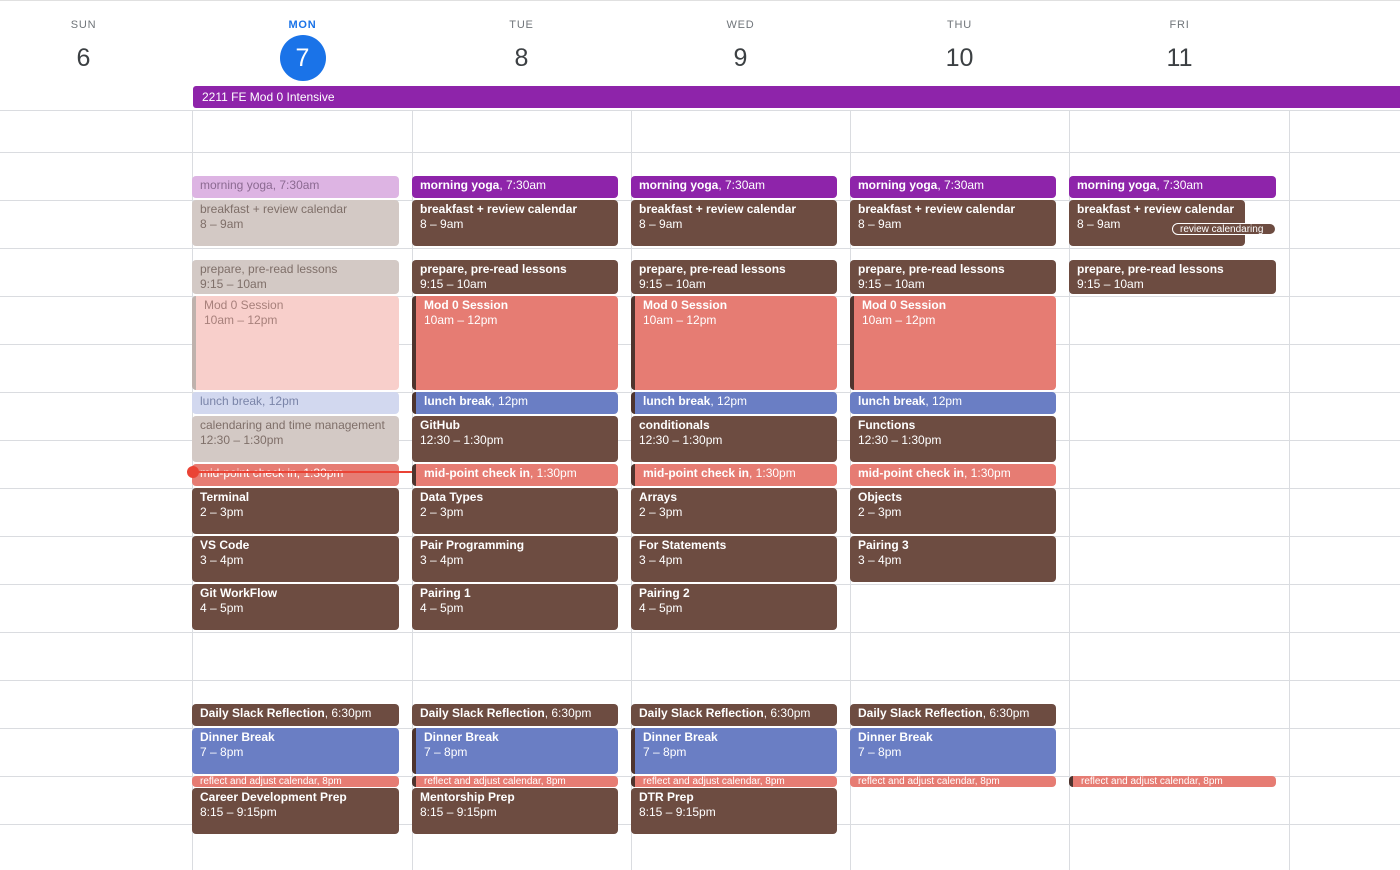  I want to click on event-title: calendaring and time management, so click(292, 425).